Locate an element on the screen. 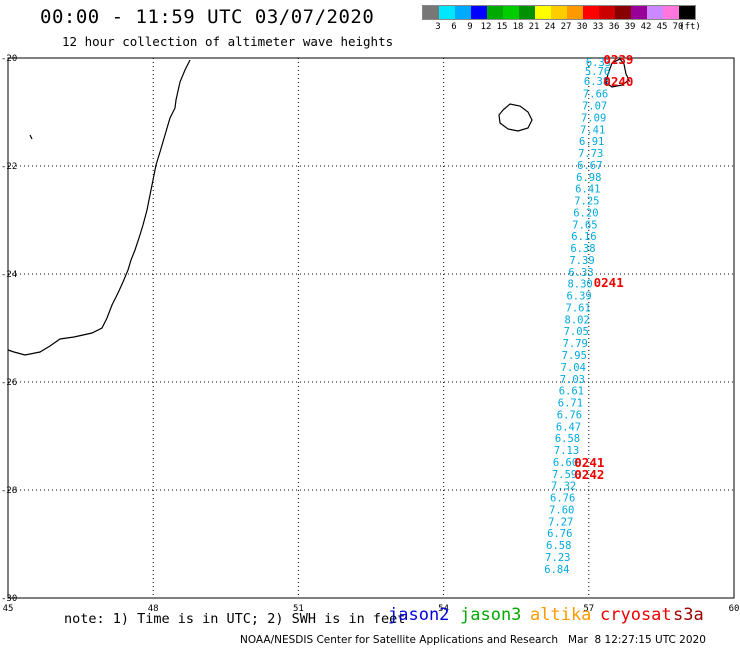 The height and width of the screenshot is (650, 740). longitude-tick-label: 57 is located at coordinates (588, 609).